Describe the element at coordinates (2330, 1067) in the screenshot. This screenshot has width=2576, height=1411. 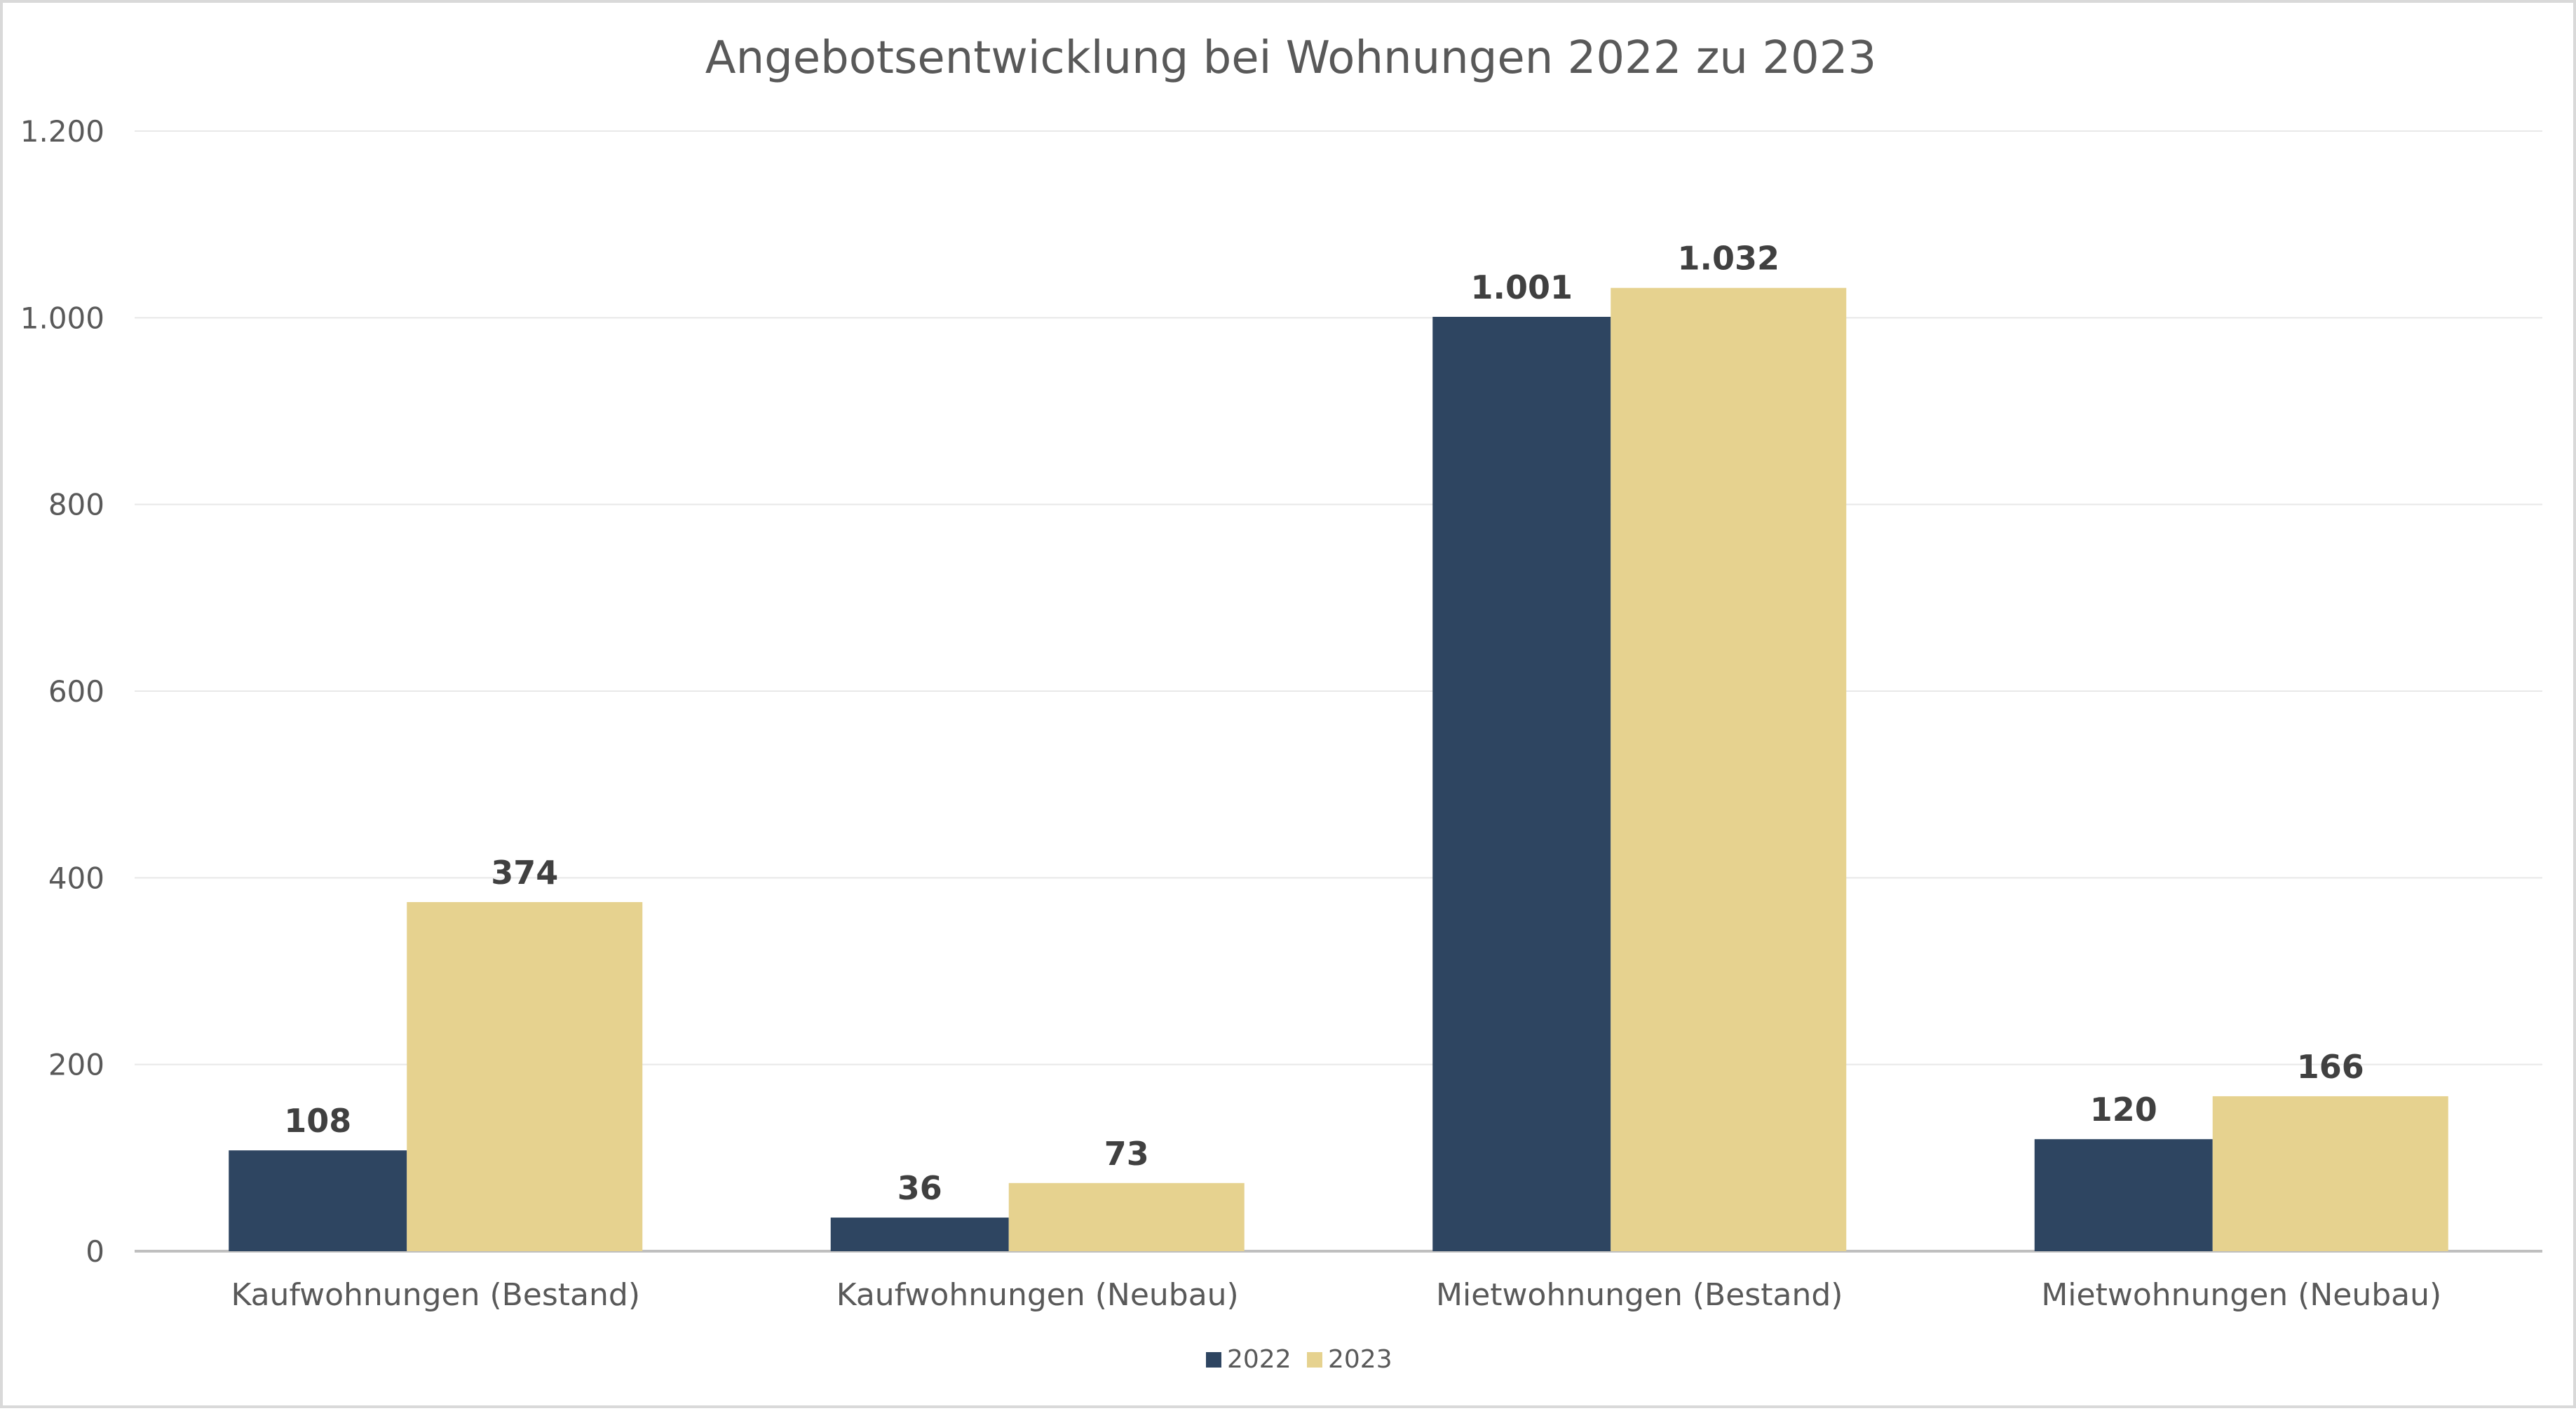
I see `data-label: 166` at that location.